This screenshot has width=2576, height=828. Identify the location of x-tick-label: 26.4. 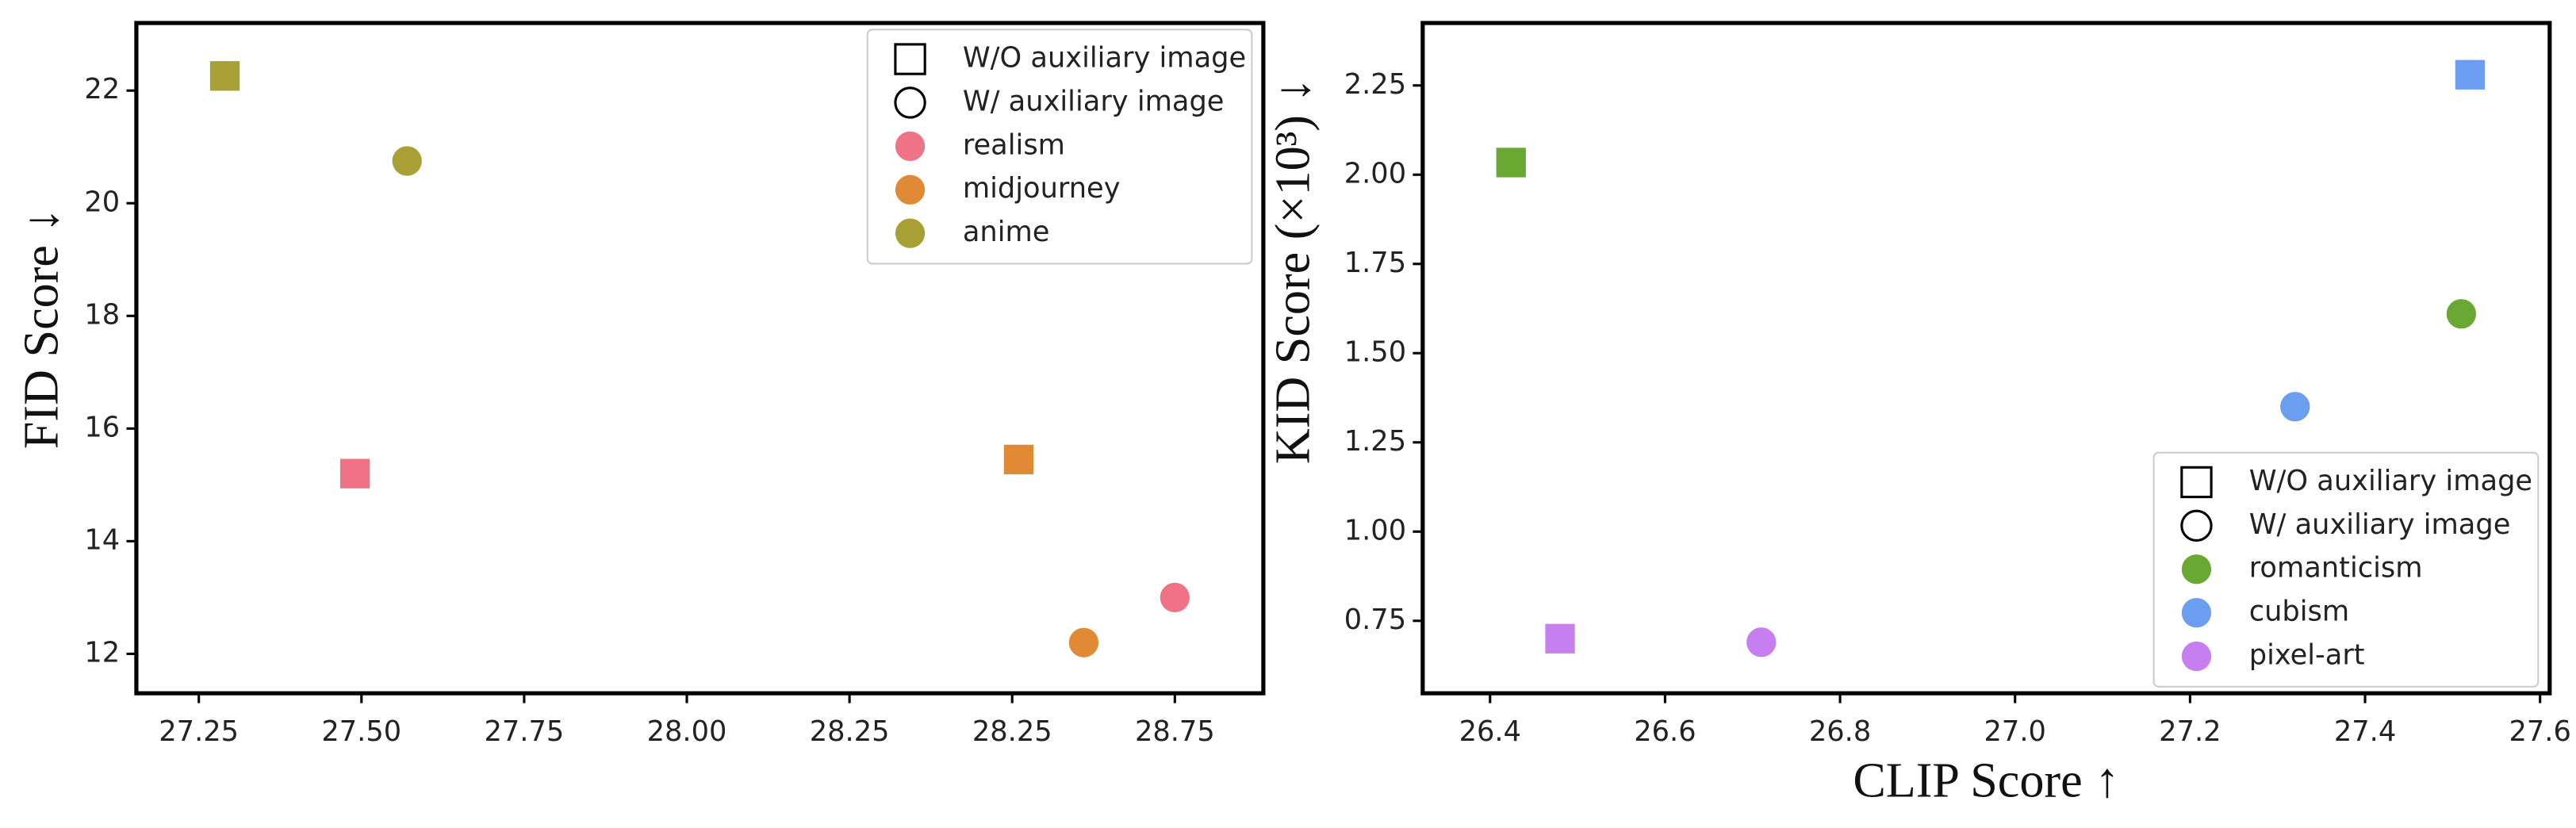
(1490, 731).